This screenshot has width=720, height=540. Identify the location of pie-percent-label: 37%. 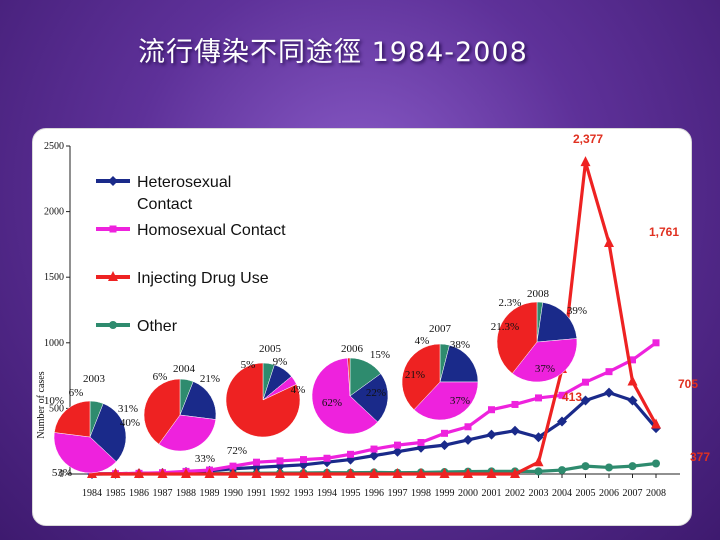
(545, 369).